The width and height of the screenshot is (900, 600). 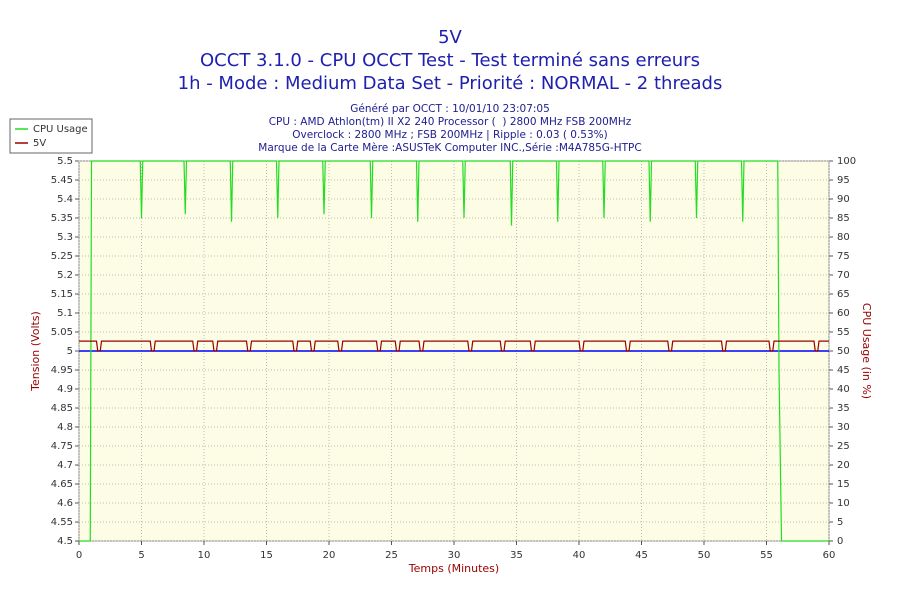 What do you see at coordinates (454, 555) in the screenshot?
I see `x-tick-label: 30` at bounding box center [454, 555].